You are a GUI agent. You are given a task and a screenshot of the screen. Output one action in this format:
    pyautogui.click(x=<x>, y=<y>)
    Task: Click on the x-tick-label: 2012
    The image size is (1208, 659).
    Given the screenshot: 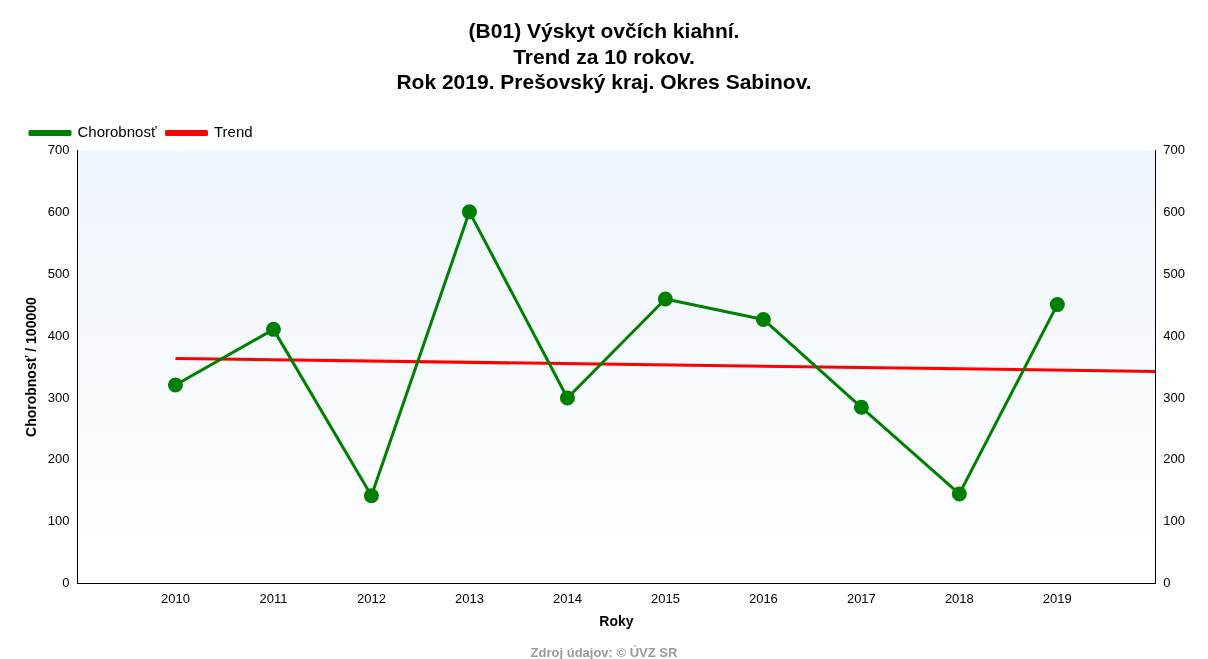 What is the action you would take?
    pyautogui.click(x=371, y=598)
    